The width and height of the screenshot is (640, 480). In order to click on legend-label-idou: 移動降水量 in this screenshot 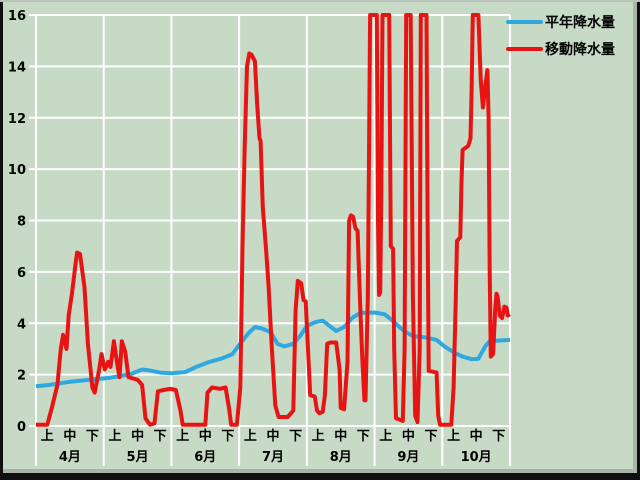, I will do `click(580, 49)`.